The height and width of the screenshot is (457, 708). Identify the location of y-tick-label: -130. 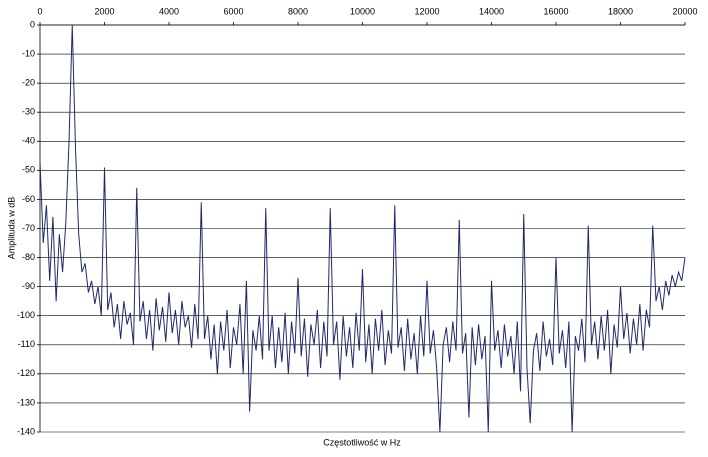
(26, 402).